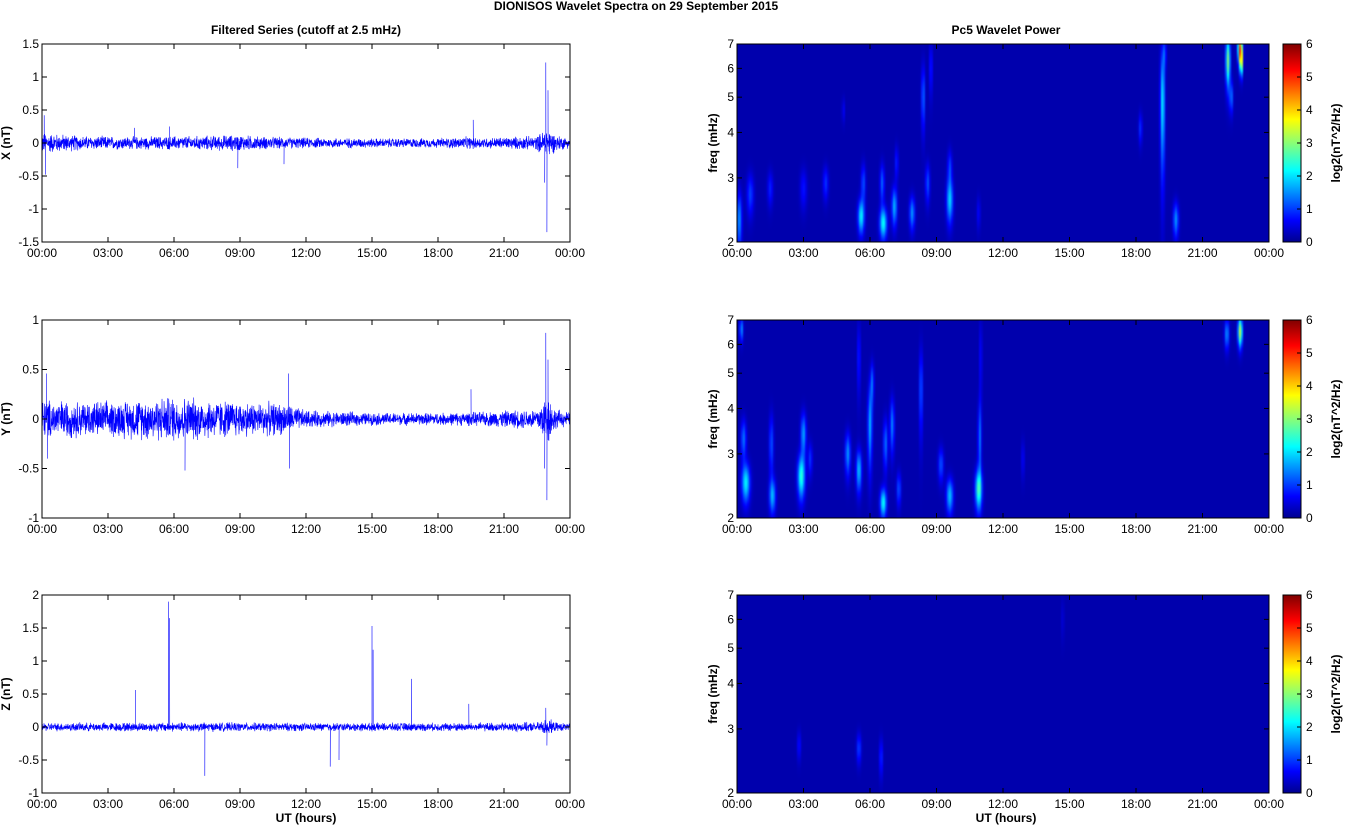  Describe the element at coordinates (306, 416) in the screenshot. I see `series-y-trace` at that location.